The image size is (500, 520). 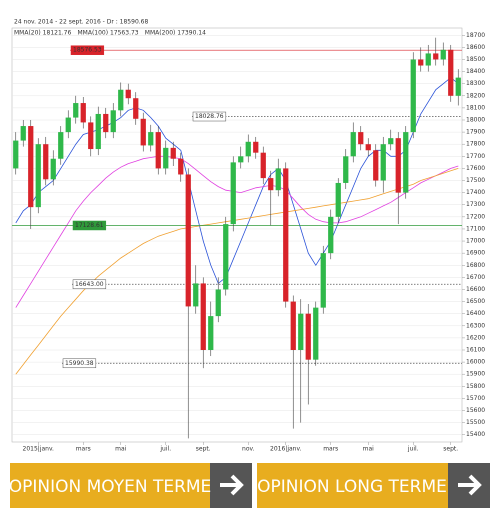 What do you see at coordinates (39, 449) in the screenshot?
I see `x-tick-label: 2015|janv.` at bounding box center [39, 449].